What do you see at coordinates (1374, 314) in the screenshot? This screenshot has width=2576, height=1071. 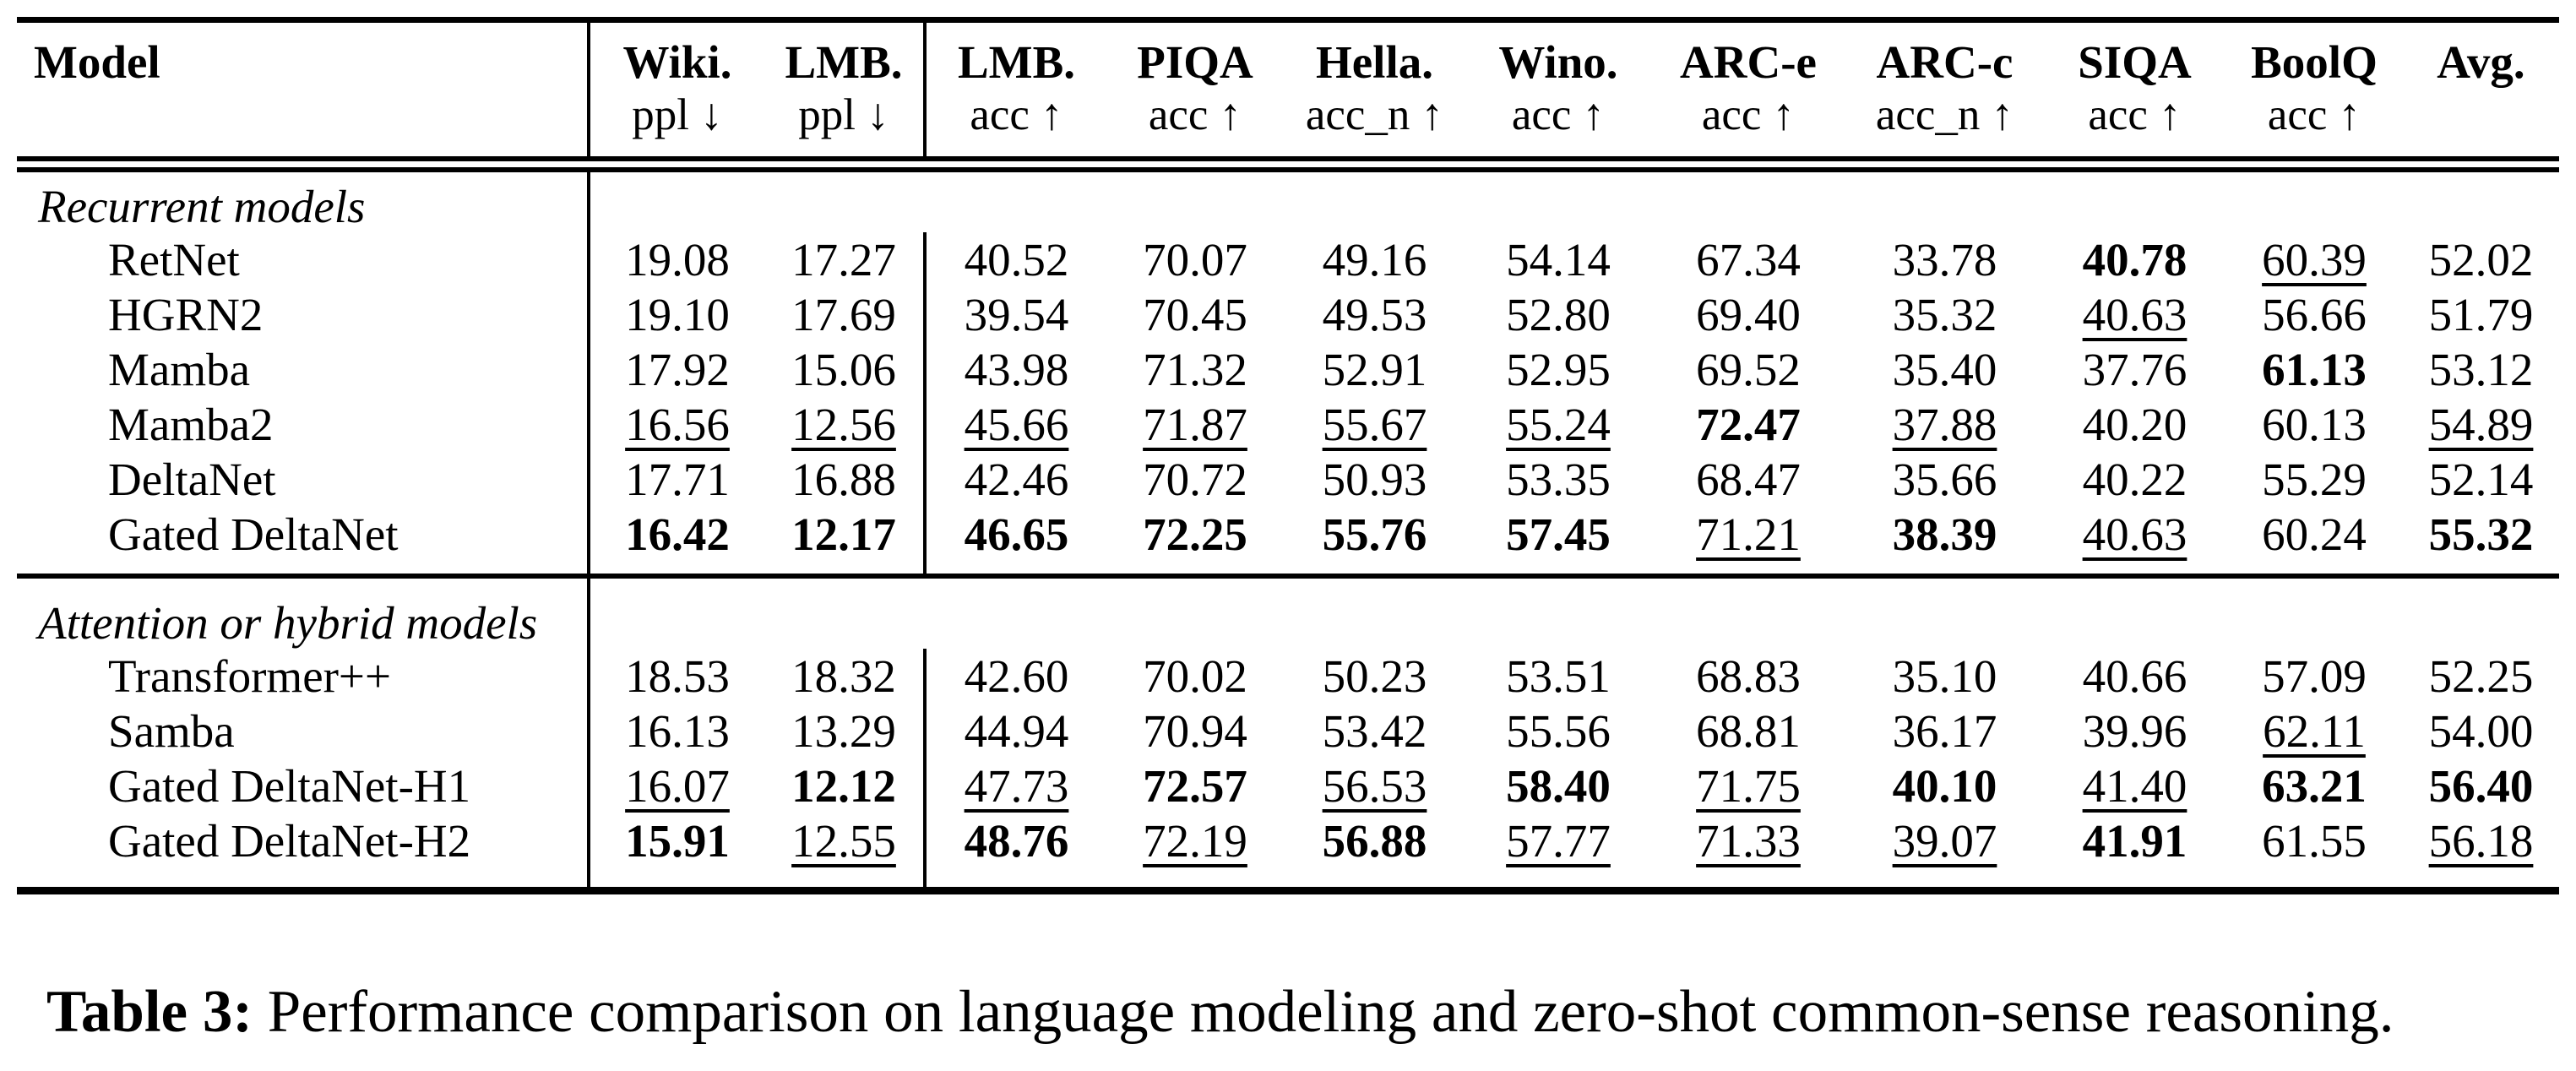 I see `value-cell: 49.53` at bounding box center [1374, 314].